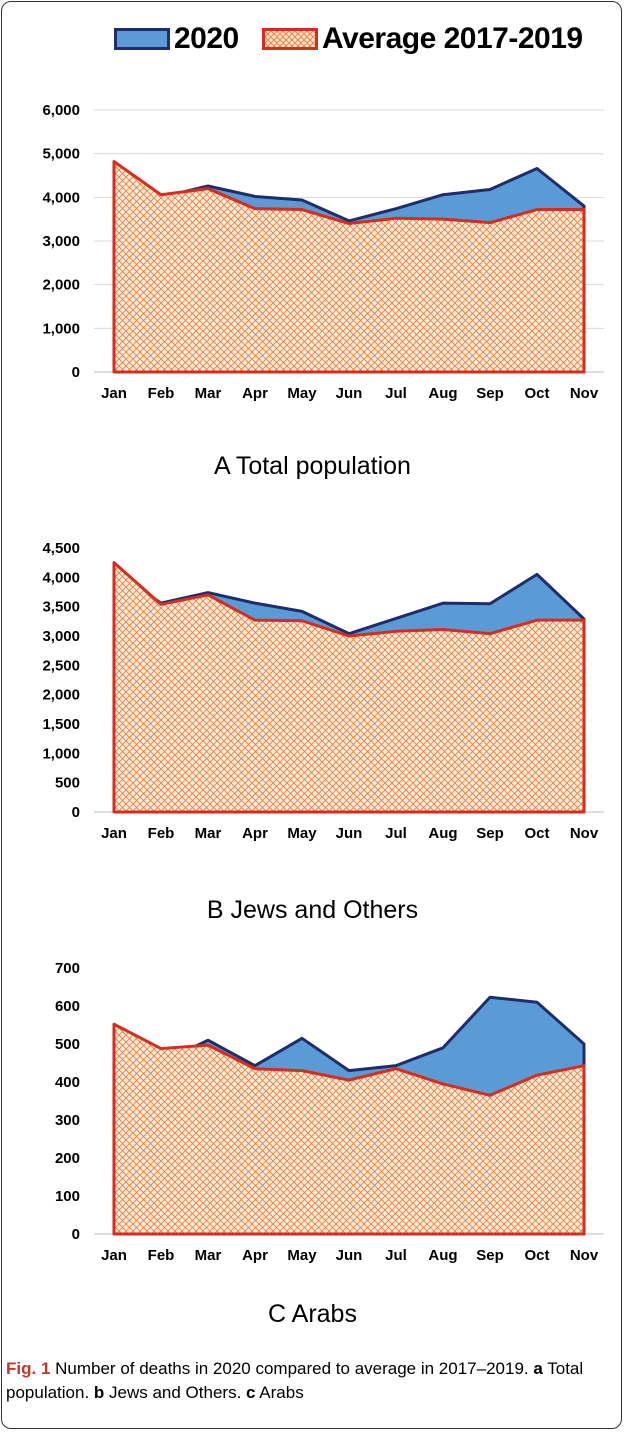 The height and width of the screenshot is (1432, 625). Describe the element at coordinates (61, 665) in the screenshot. I see `y-tick-label: 2,500` at that location.